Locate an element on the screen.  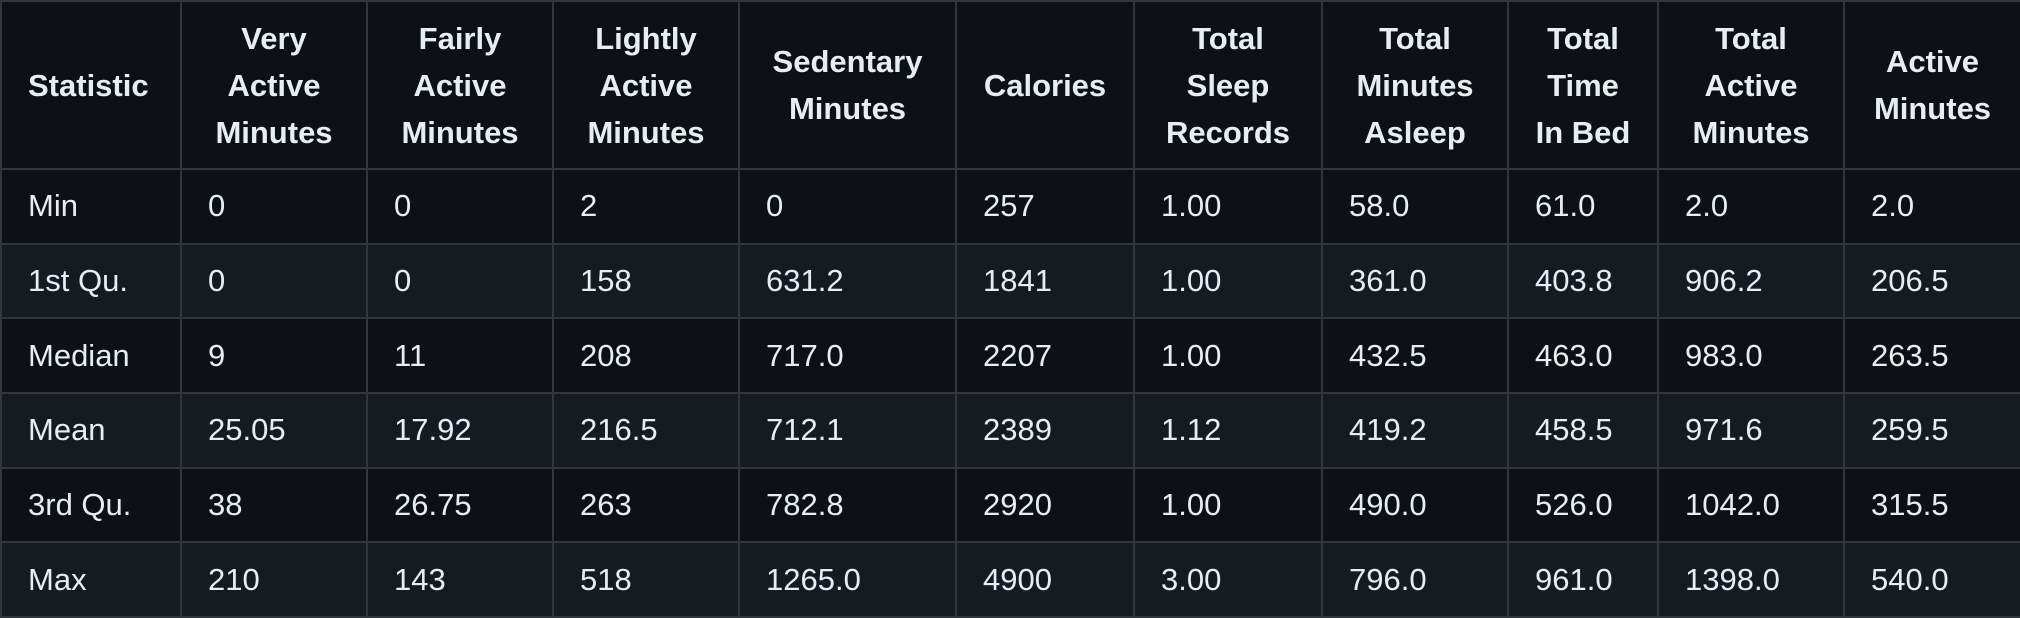
table-cell: 263 is located at coordinates (646, 505).